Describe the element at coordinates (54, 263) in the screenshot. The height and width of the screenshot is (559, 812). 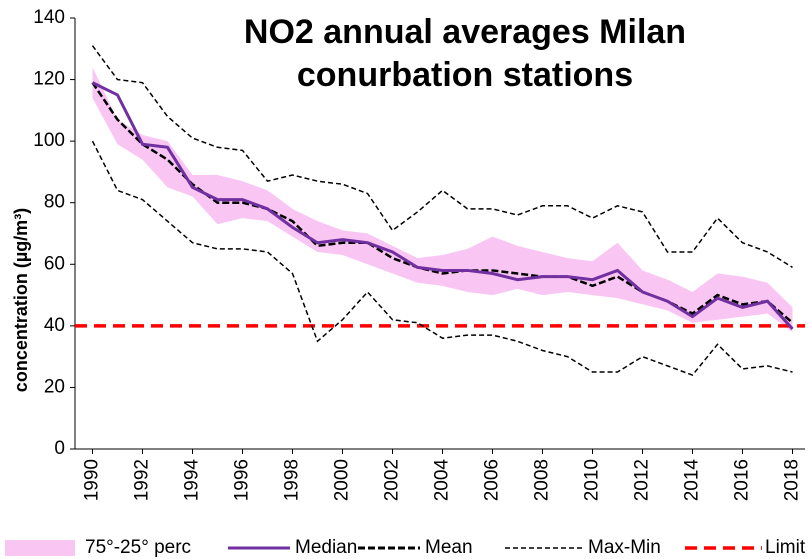
I see `y-tick-label: 60` at that location.